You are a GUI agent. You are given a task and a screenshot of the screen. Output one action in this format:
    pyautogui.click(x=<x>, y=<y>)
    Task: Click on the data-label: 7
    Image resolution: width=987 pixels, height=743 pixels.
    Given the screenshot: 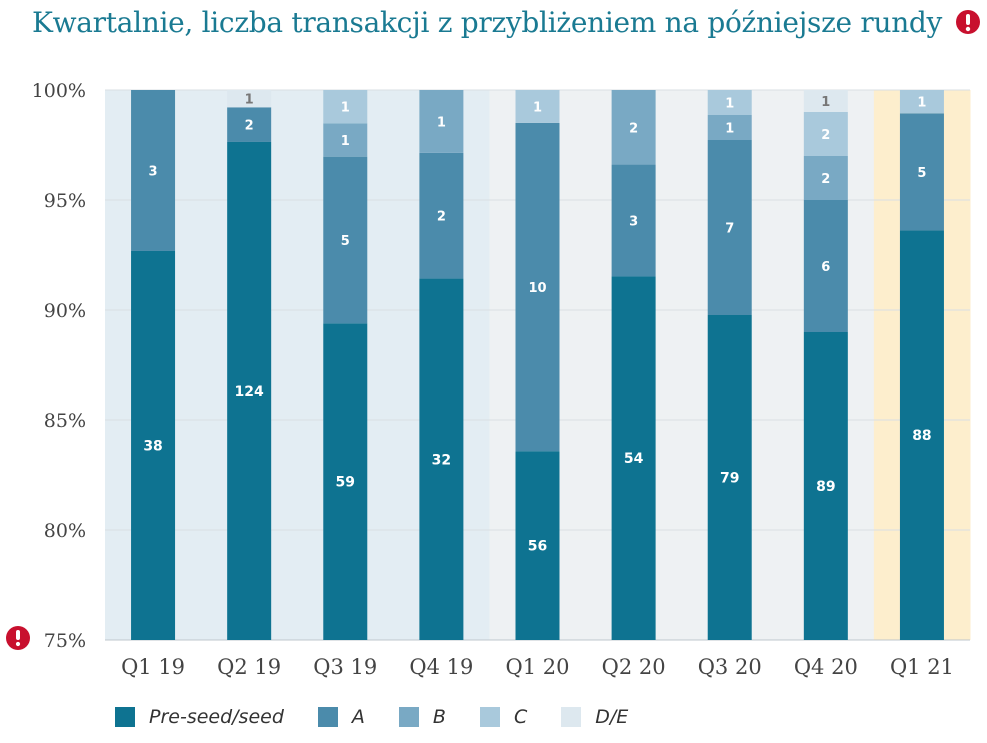 What is the action you would take?
    pyautogui.click(x=729, y=229)
    